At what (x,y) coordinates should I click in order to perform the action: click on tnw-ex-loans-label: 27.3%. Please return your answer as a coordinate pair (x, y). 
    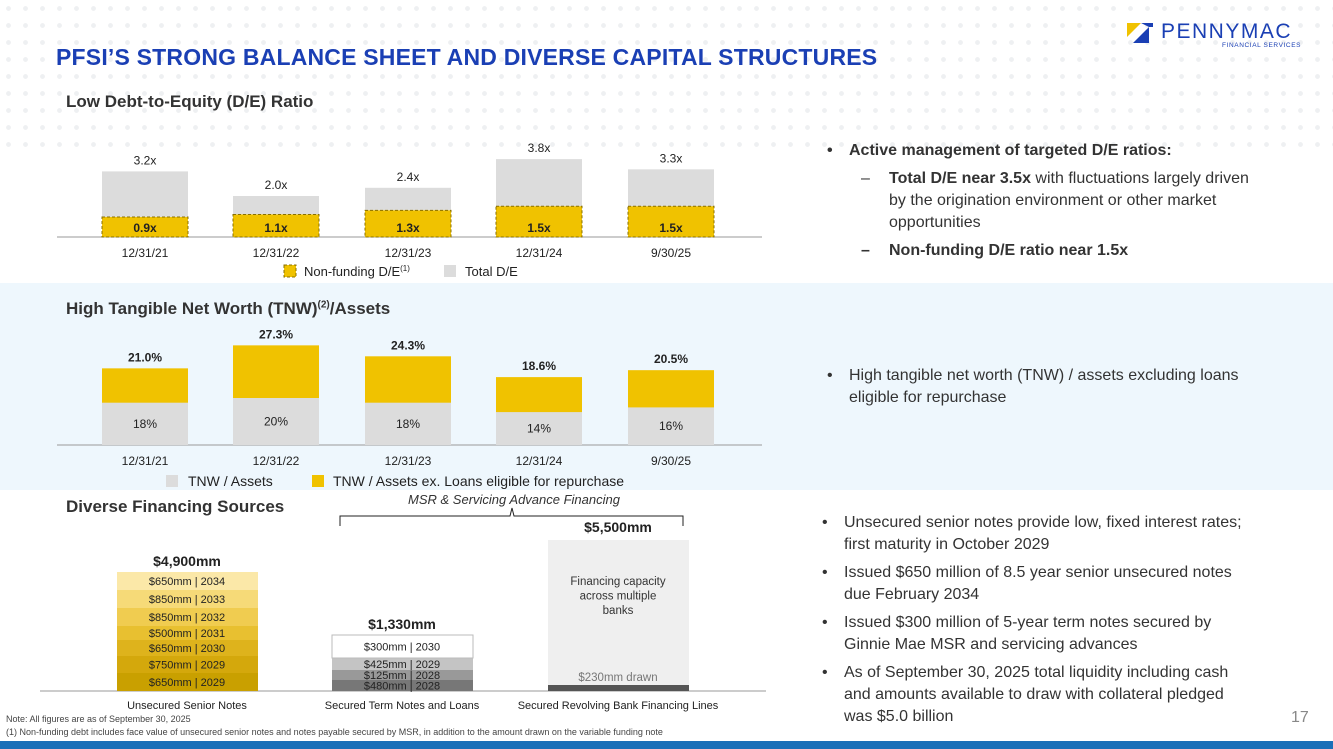
    Looking at the image, I should click on (276, 334).